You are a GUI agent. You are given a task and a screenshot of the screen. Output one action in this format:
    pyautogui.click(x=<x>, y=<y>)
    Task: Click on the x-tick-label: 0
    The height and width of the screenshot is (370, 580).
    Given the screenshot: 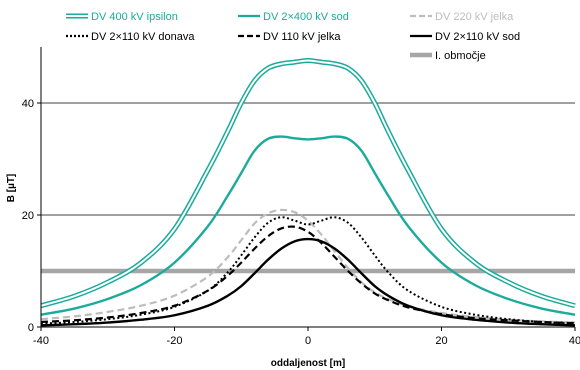 What is the action you would take?
    pyautogui.click(x=308, y=341)
    